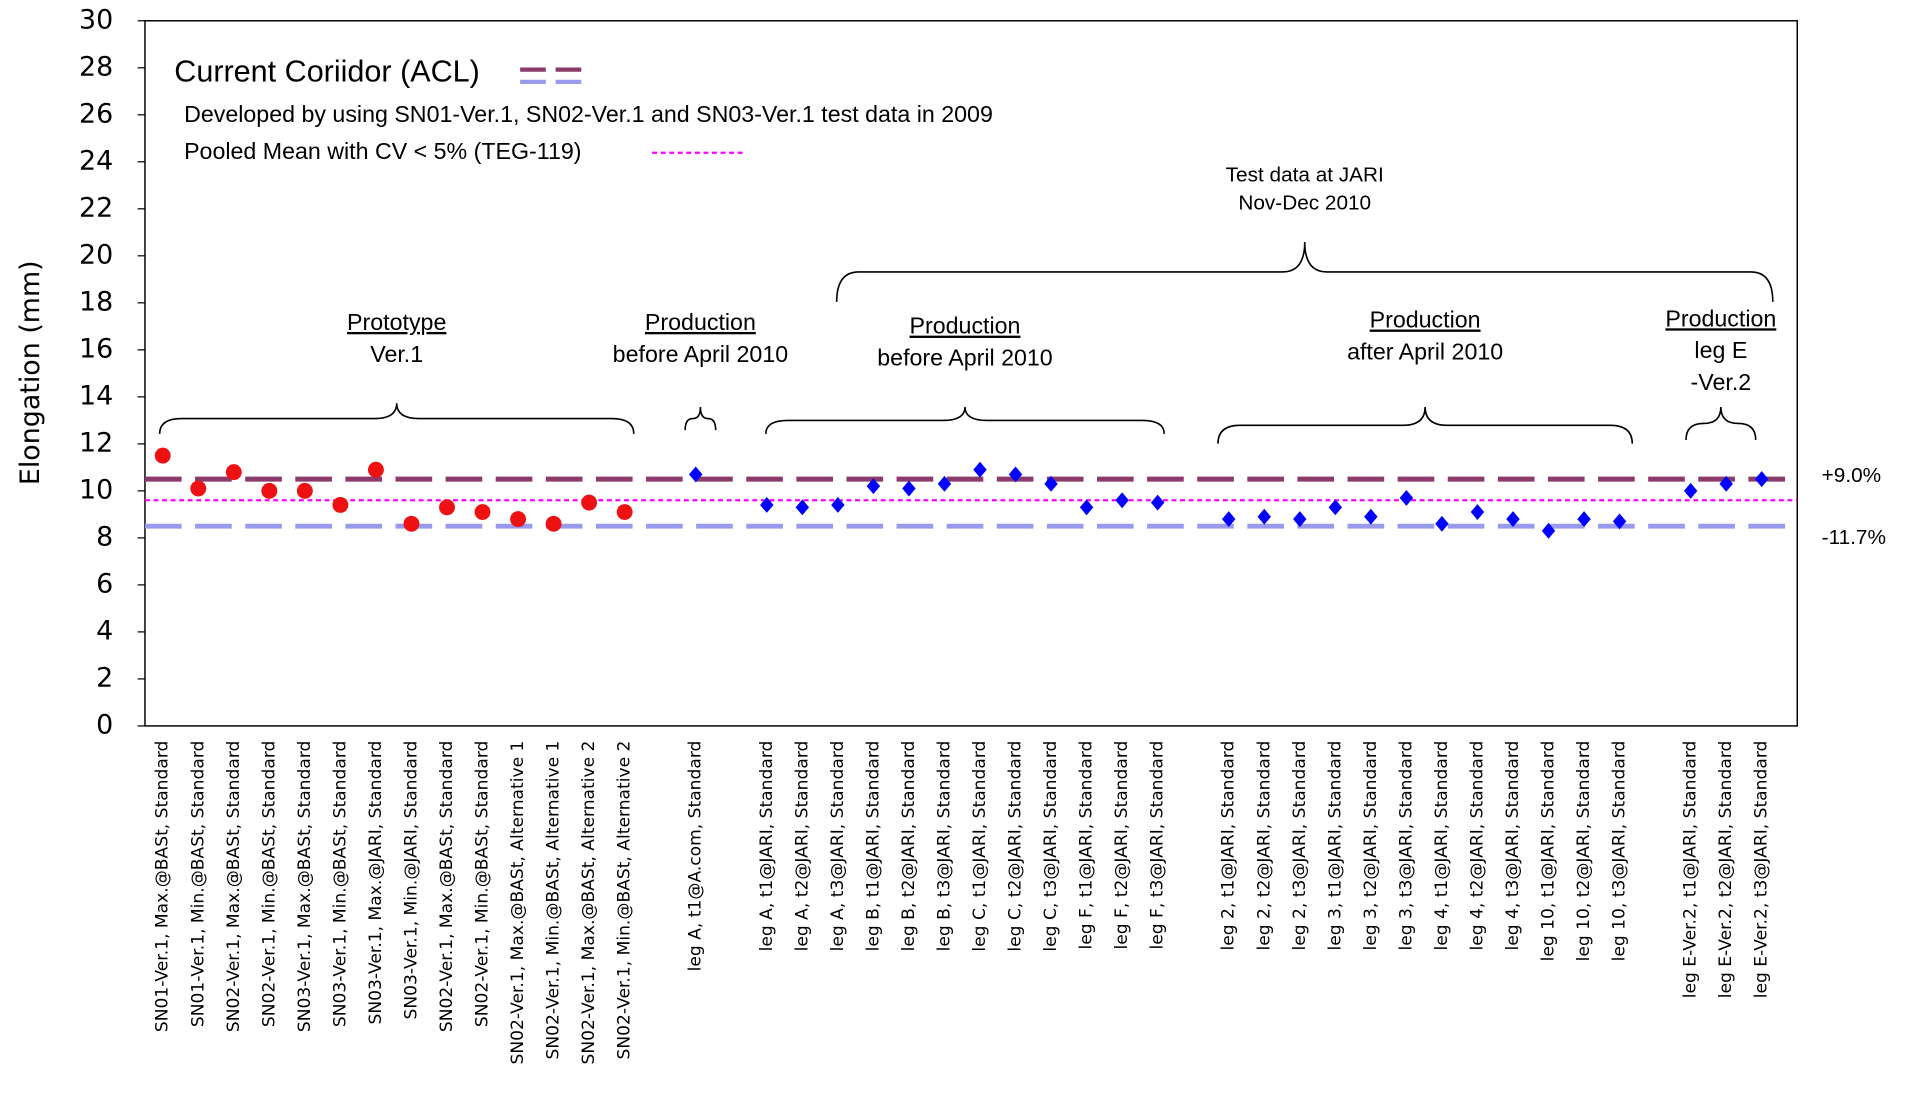 Image resolution: width=1908 pixels, height=1106 pixels. What do you see at coordinates (625, 900) in the screenshot?
I see `x-tick-label: SN02-Ver.1, Min.@BASt, Alternative 2` at bounding box center [625, 900].